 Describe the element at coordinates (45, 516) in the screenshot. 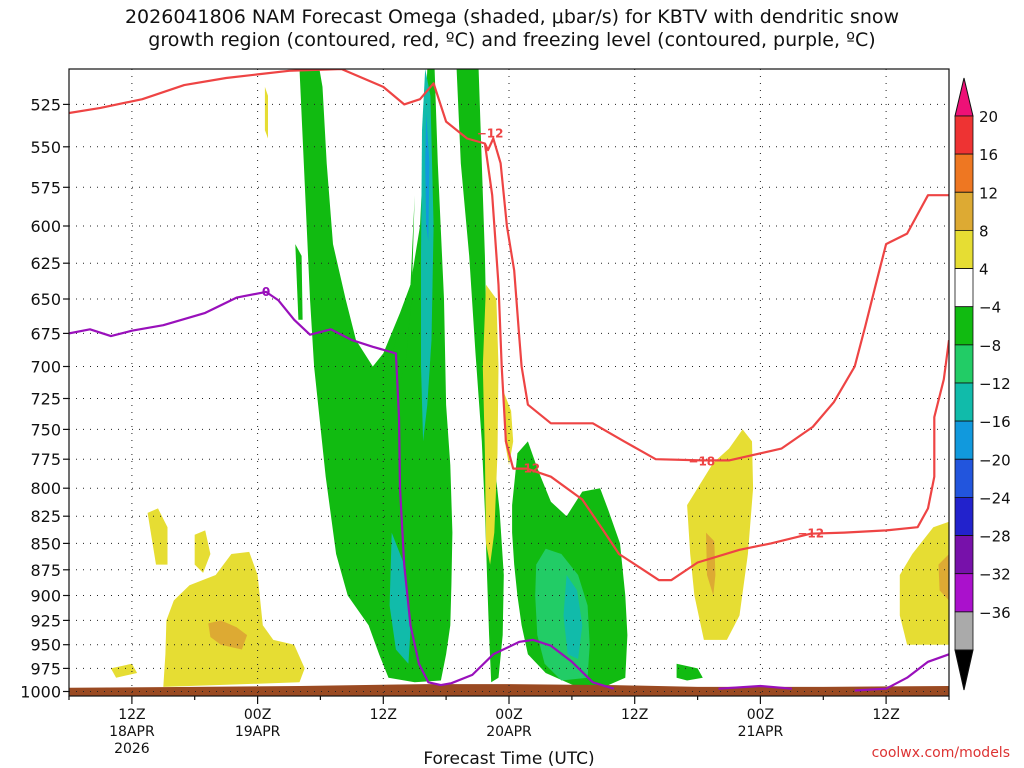

I see `y-tick-label-12: 825` at that location.